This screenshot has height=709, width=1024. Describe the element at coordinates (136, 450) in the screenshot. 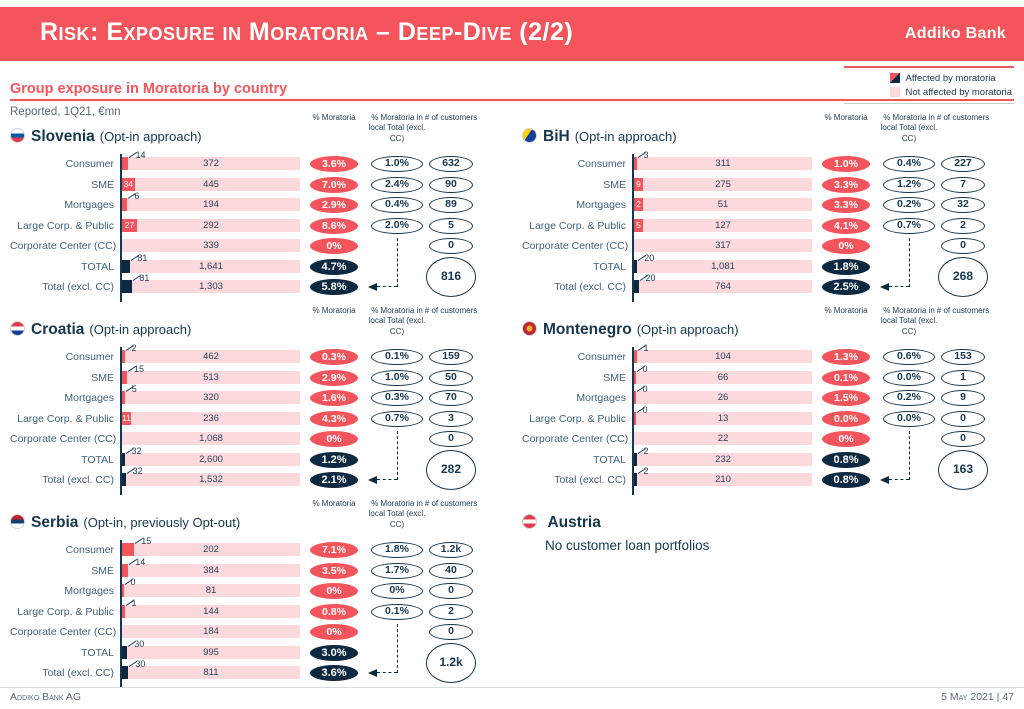

I see `affected-value: 32` at that location.